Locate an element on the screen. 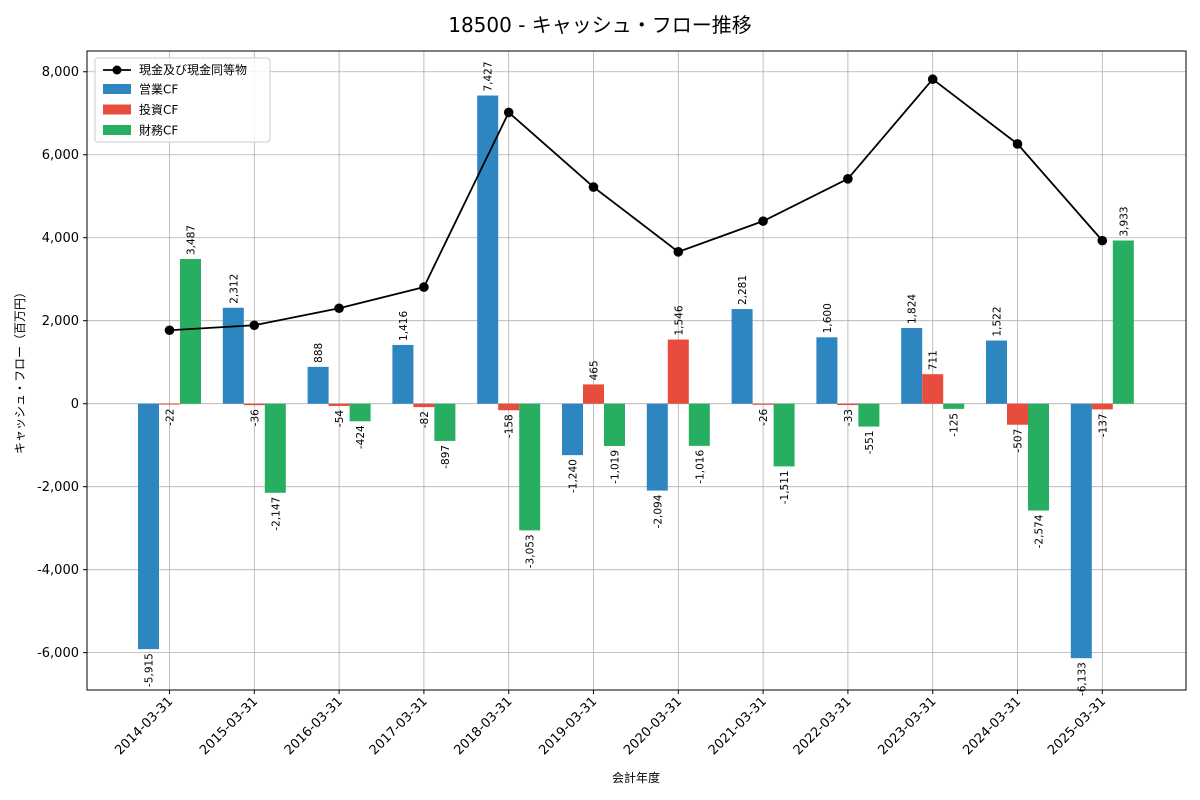 The image size is (1200, 800). bar-data-label: -2,574 is located at coordinates (1040, 531).